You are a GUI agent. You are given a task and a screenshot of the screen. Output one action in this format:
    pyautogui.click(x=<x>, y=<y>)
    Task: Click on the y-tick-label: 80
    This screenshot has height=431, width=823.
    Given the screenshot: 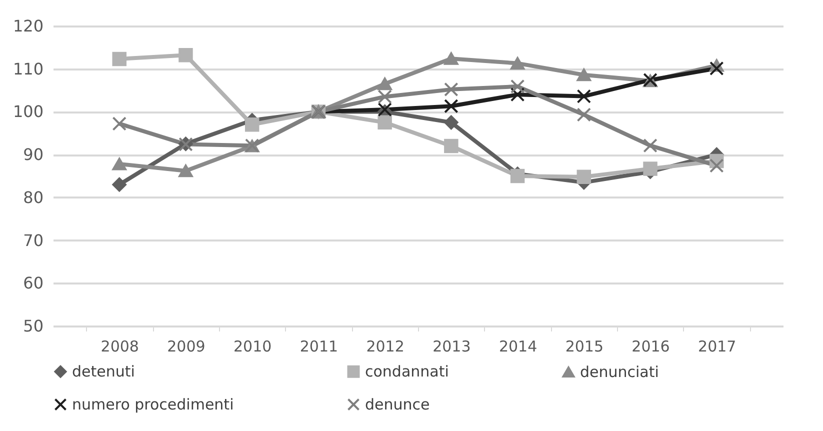 What is the action you would take?
    pyautogui.click(x=33, y=197)
    